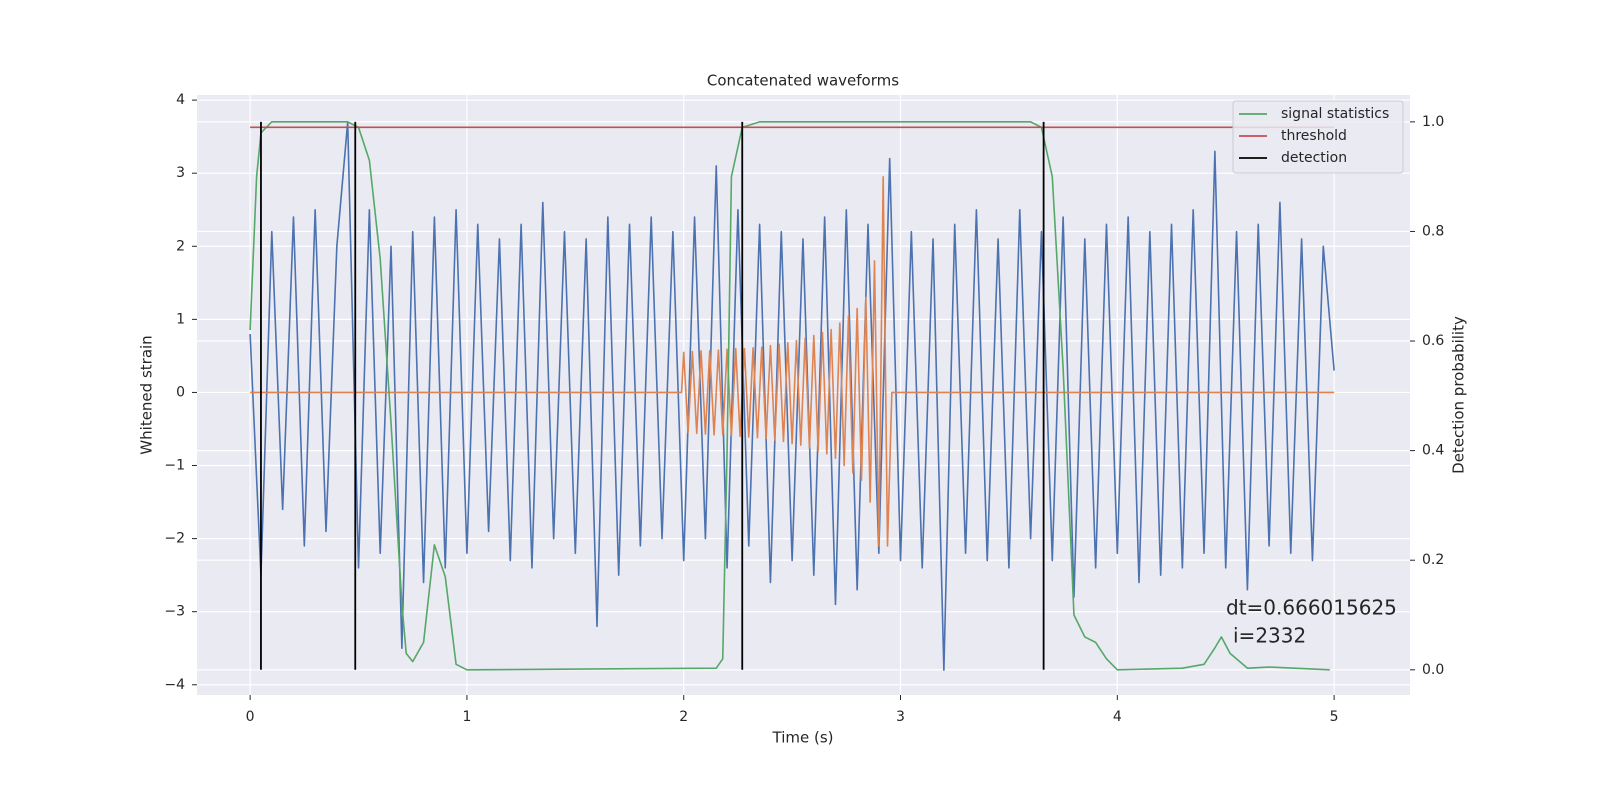 The height and width of the screenshot is (800, 1600). Describe the element at coordinates (803, 81) in the screenshot. I see `chart-title: Concatenated waveforms` at that location.